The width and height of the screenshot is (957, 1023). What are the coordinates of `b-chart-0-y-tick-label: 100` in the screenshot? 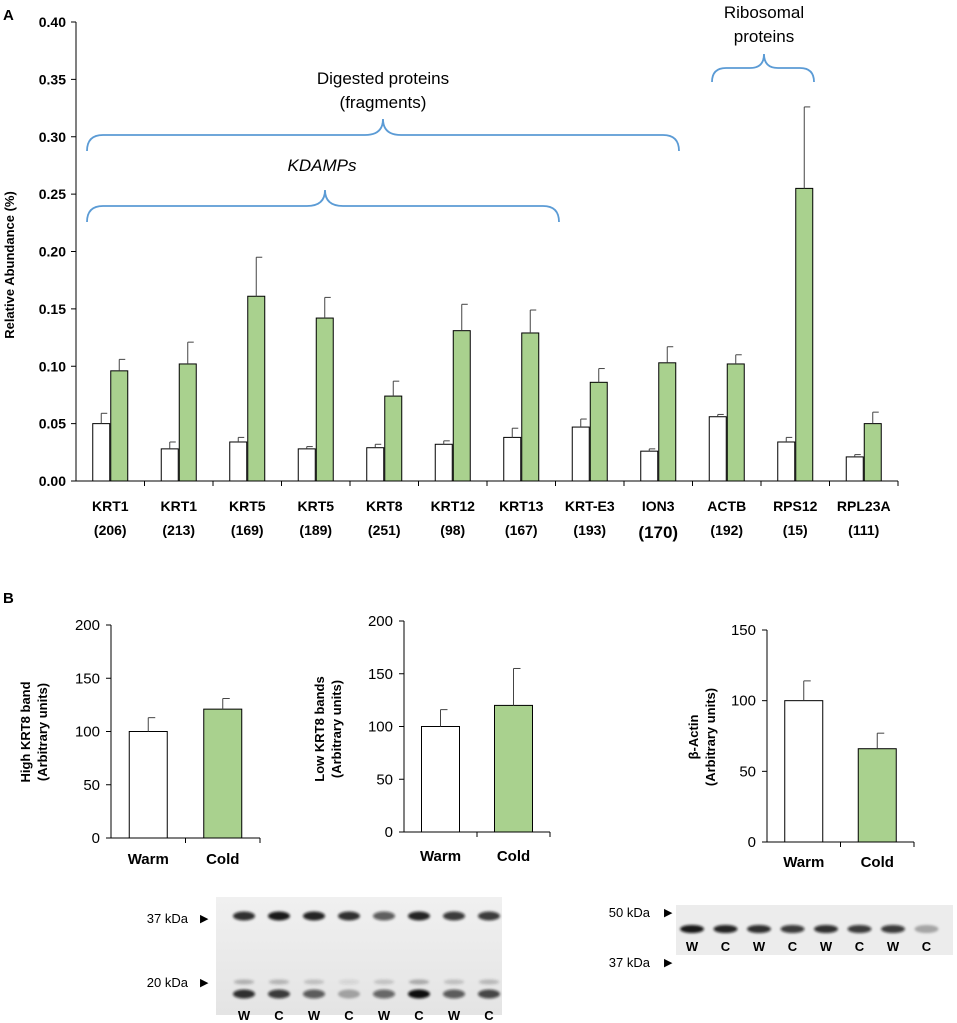 It's located at (87, 732).